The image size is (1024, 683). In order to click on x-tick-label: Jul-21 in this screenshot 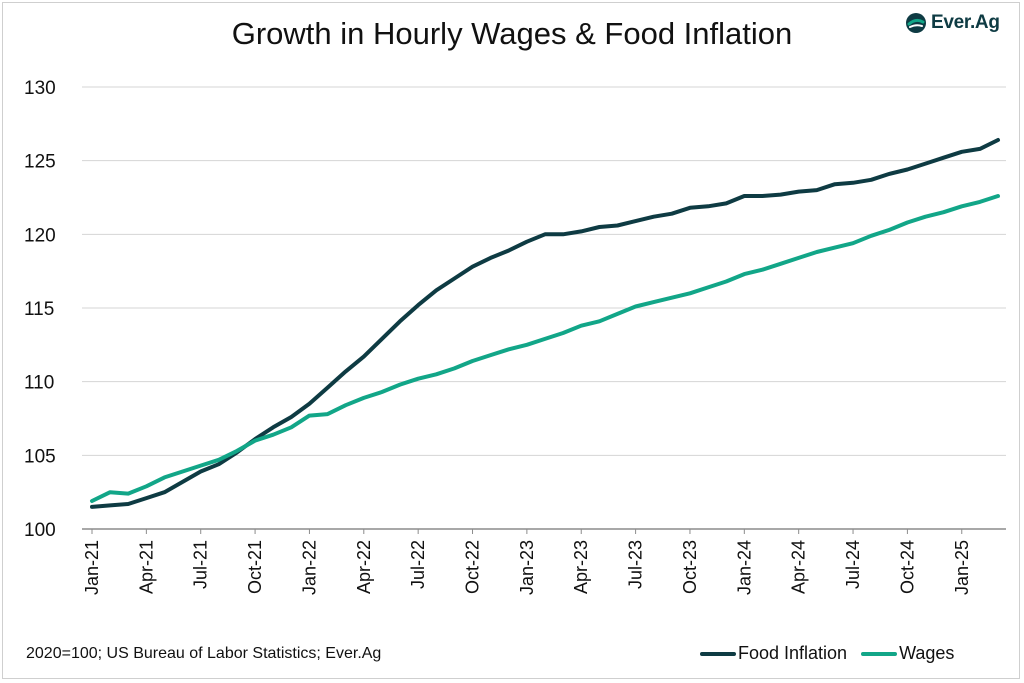, I will do `click(201, 564)`.